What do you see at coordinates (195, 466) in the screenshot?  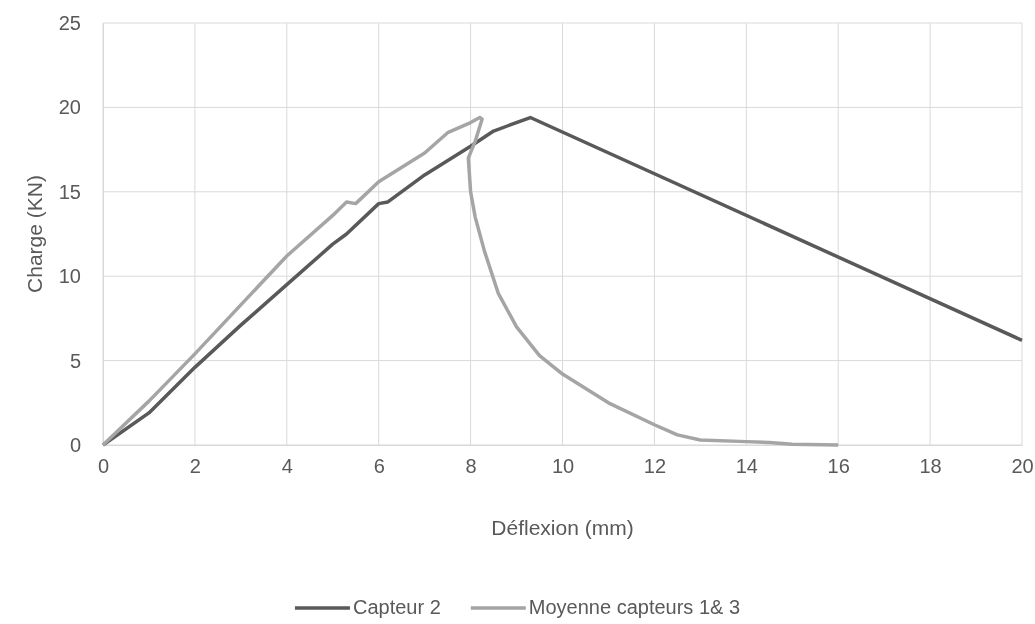 I see `x-tick-label: 2` at bounding box center [195, 466].